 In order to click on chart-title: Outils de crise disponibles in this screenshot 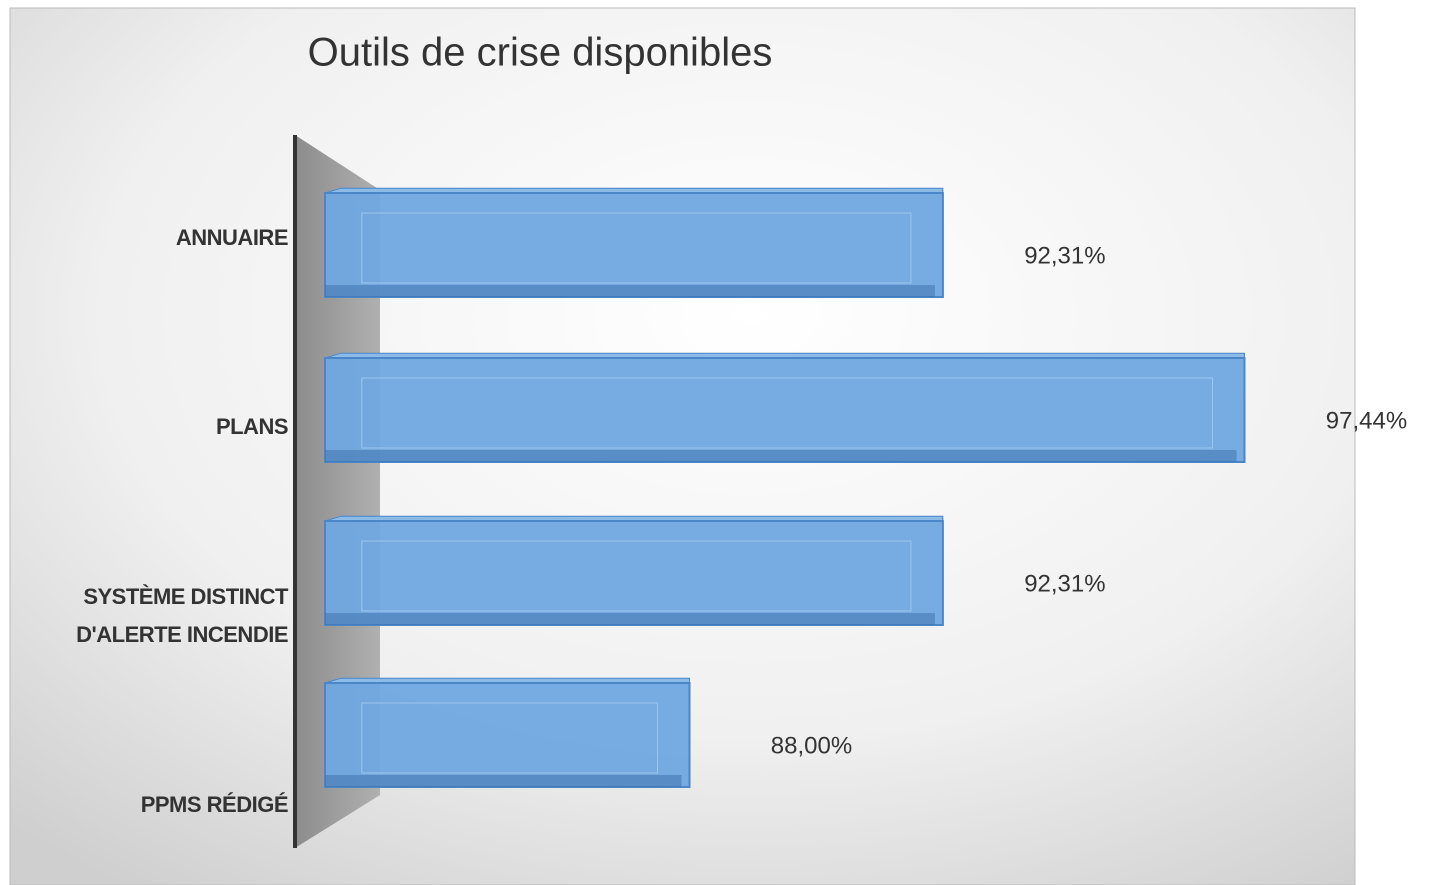, I will do `click(540, 53)`.